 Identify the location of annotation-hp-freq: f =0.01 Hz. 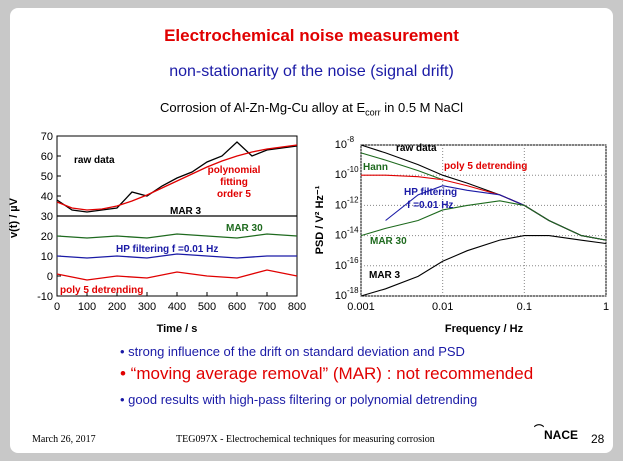
(430, 205).